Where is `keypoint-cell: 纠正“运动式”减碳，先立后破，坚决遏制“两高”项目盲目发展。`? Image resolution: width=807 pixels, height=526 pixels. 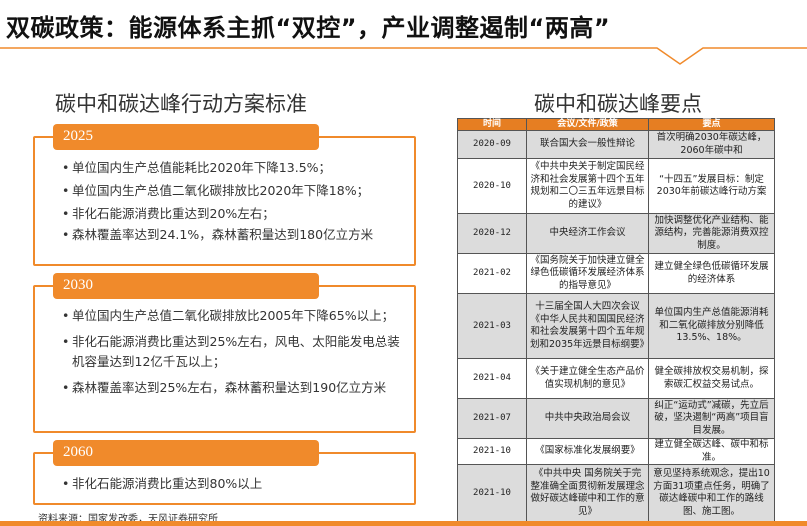
keypoint-cell: 纠正“运动式”减碳，先立后破，坚决遏制“两高”项目盲目发展。 is located at coordinates (711, 418).